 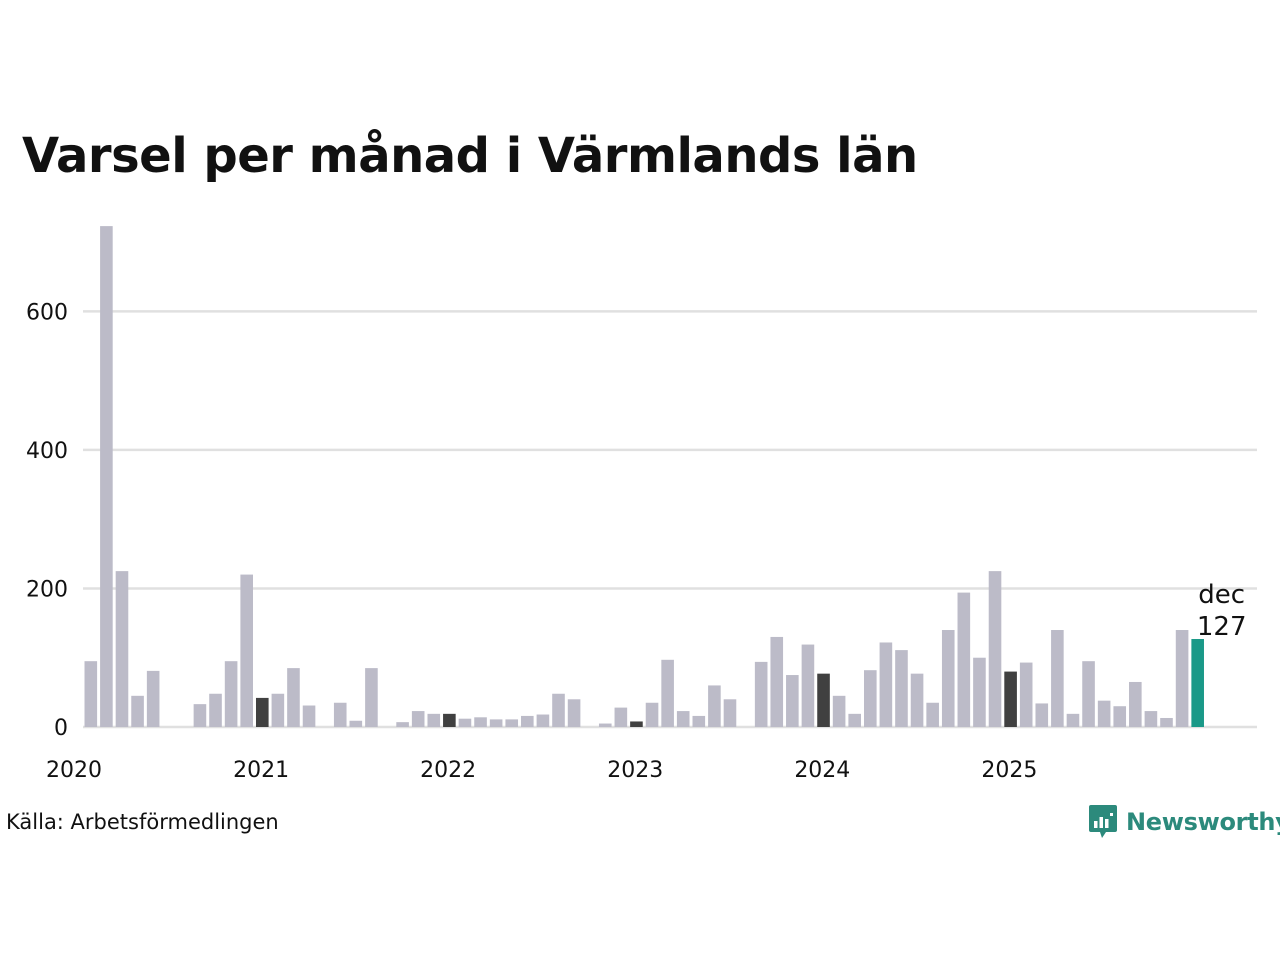 What do you see at coordinates (1221, 595) in the screenshot?
I see `latest-month-annotation: dec` at bounding box center [1221, 595].